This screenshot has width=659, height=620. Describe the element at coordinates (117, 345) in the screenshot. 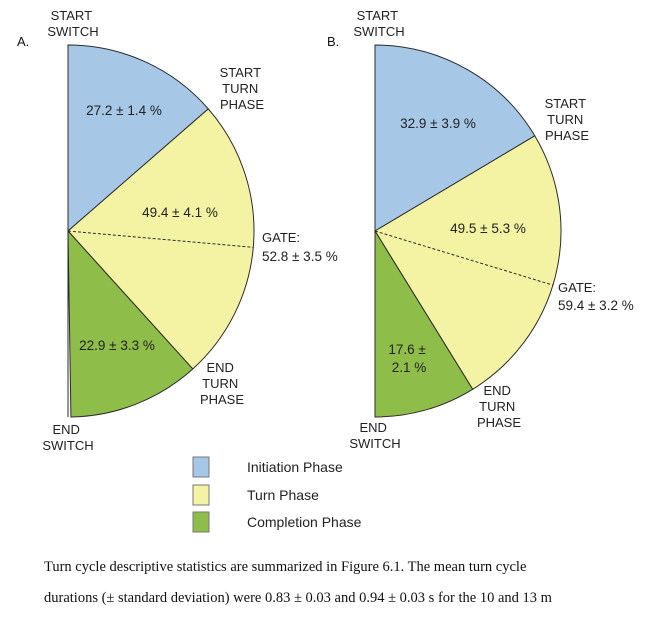

I see `chart-a-completion-value: 22.9 ± 3.3 %` at that location.